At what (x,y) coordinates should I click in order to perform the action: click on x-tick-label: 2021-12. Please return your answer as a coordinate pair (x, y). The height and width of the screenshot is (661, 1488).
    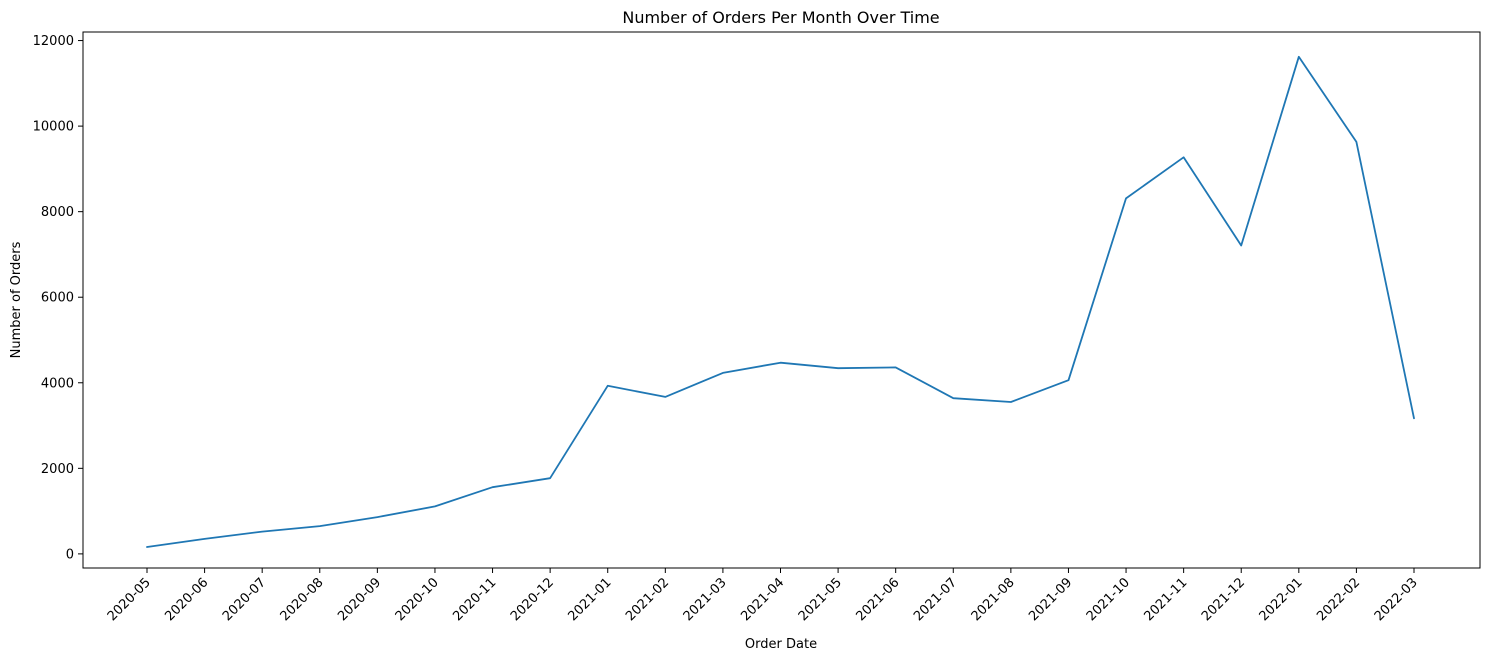
    Looking at the image, I should click on (1223, 599).